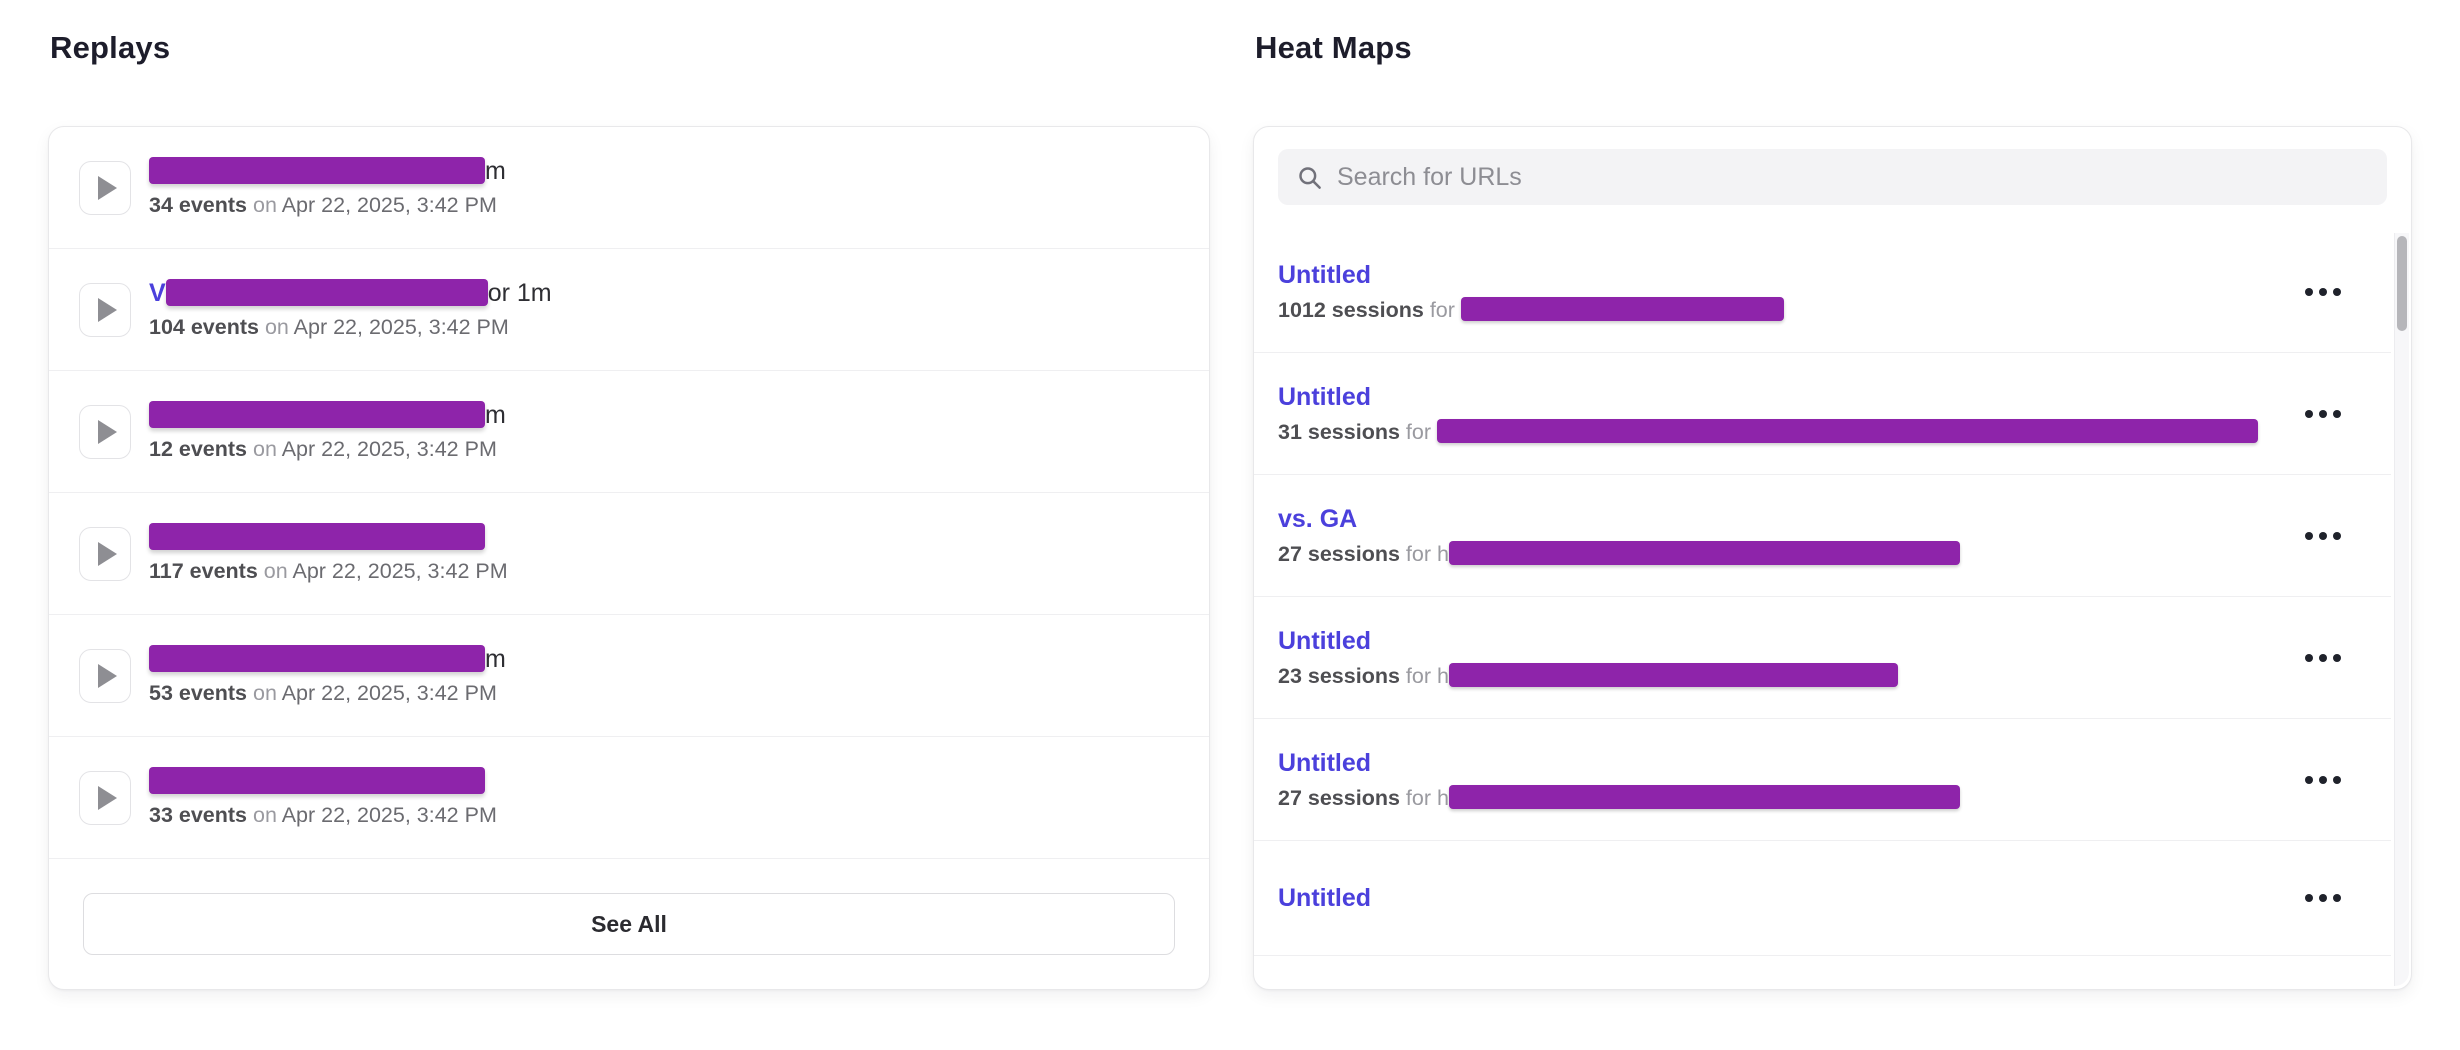 The width and height of the screenshot is (2460, 1050). Describe the element at coordinates (198, 205) in the screenshot. I see `event-count: 34 events` at that location.